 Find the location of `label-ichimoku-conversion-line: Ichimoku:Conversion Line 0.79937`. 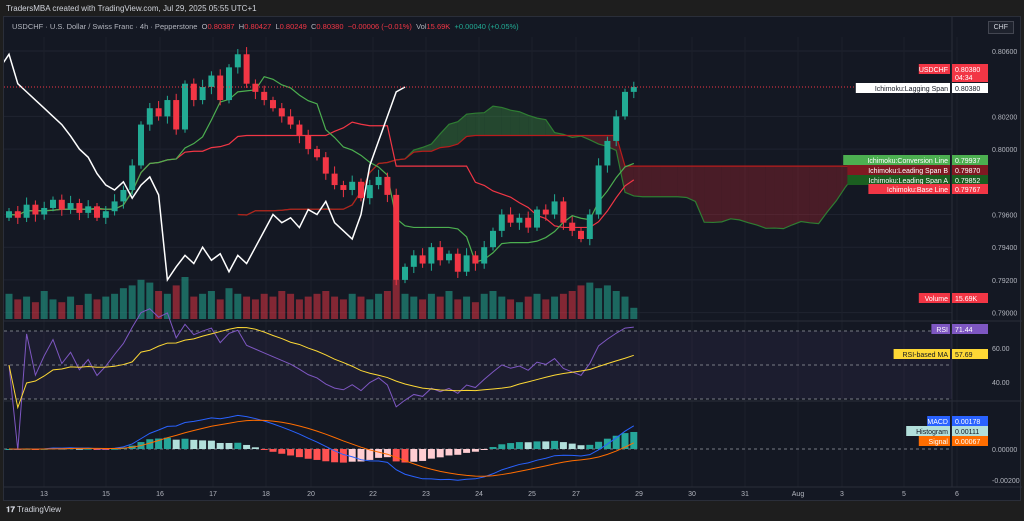

label-ichimoku-conversion-line: Ichimoku:Conversion Line 0.79937 is located at coordinates (915, 160).